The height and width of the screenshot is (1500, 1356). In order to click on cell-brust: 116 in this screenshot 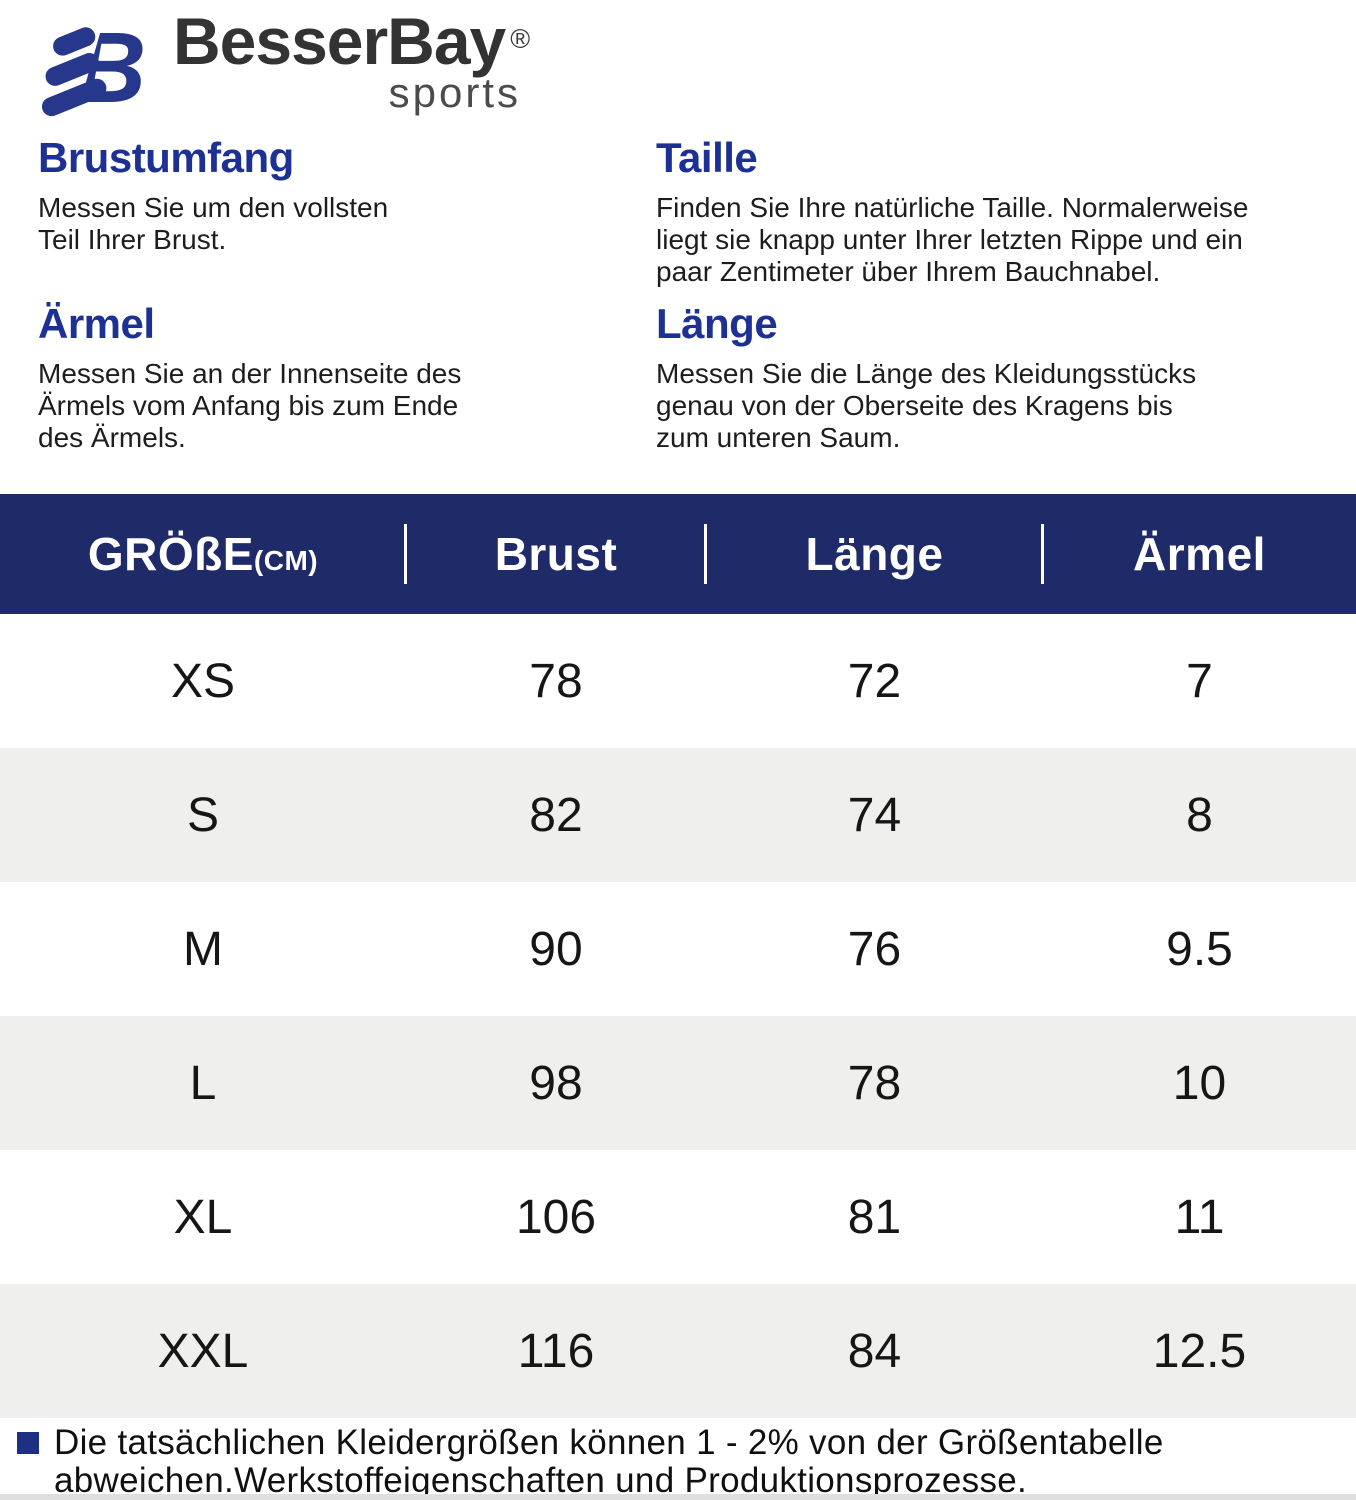, I will do `click(556, 1351)`.